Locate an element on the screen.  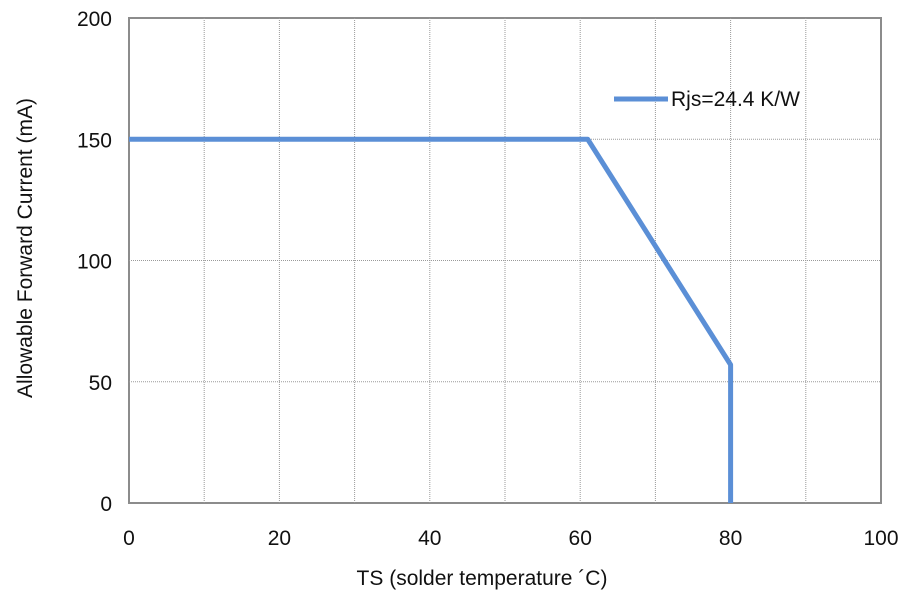
y-tick-label: 200 is located at coordinates (94, 19).